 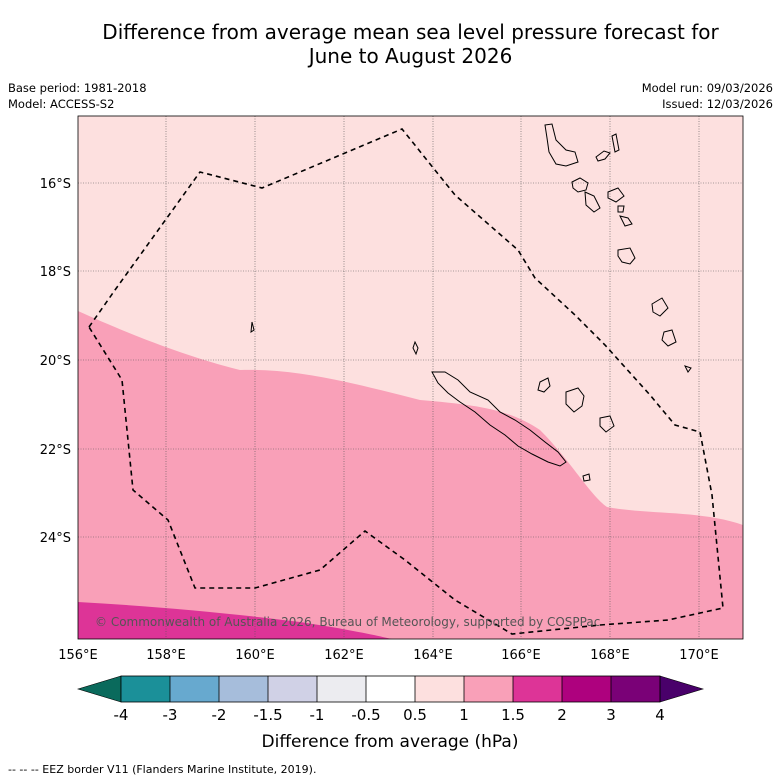 I want to click on colorbar-tick: 1, so click(x=464, y=715).